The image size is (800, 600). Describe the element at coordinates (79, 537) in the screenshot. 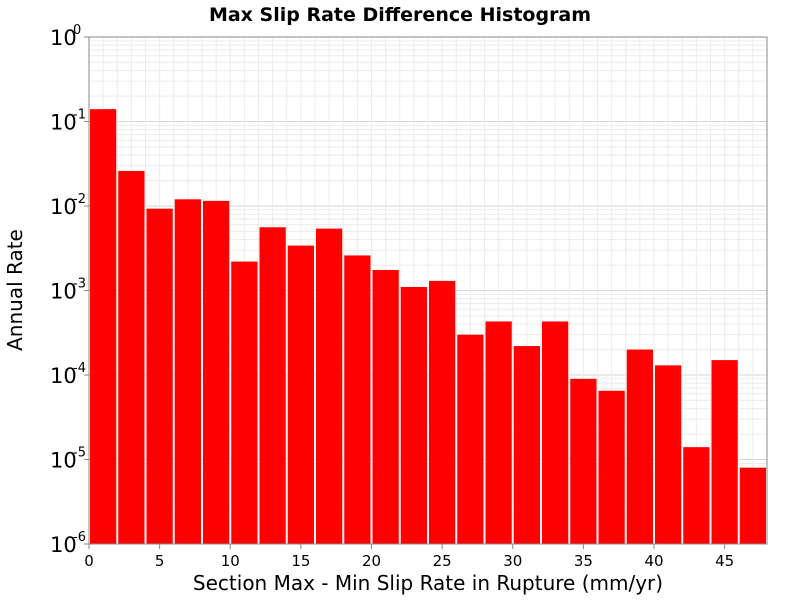

I see `y-tick-exponent: -6` at that location.